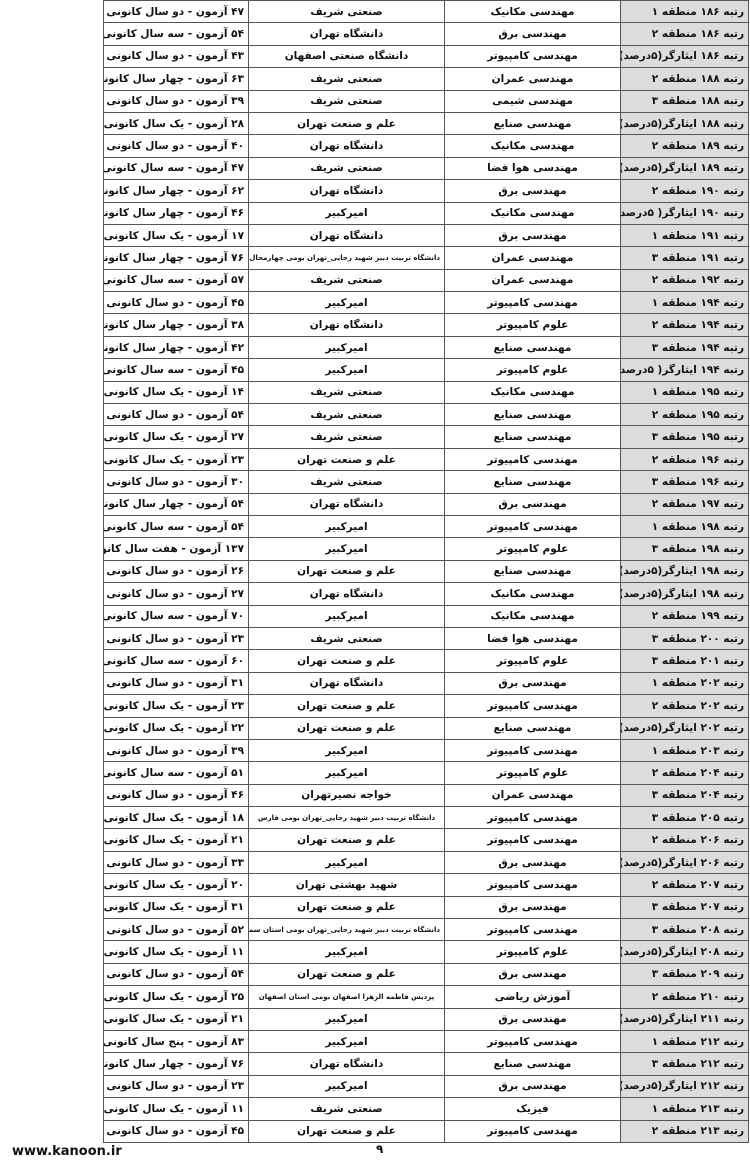 The height and width of the screenshot is (1163, 750). What do you see at coordinates (684, 303) in the screenshot?
I see `rank-cell: رتبه ۱۹۴ منطقه ۱` at bounding box center [684, 303].